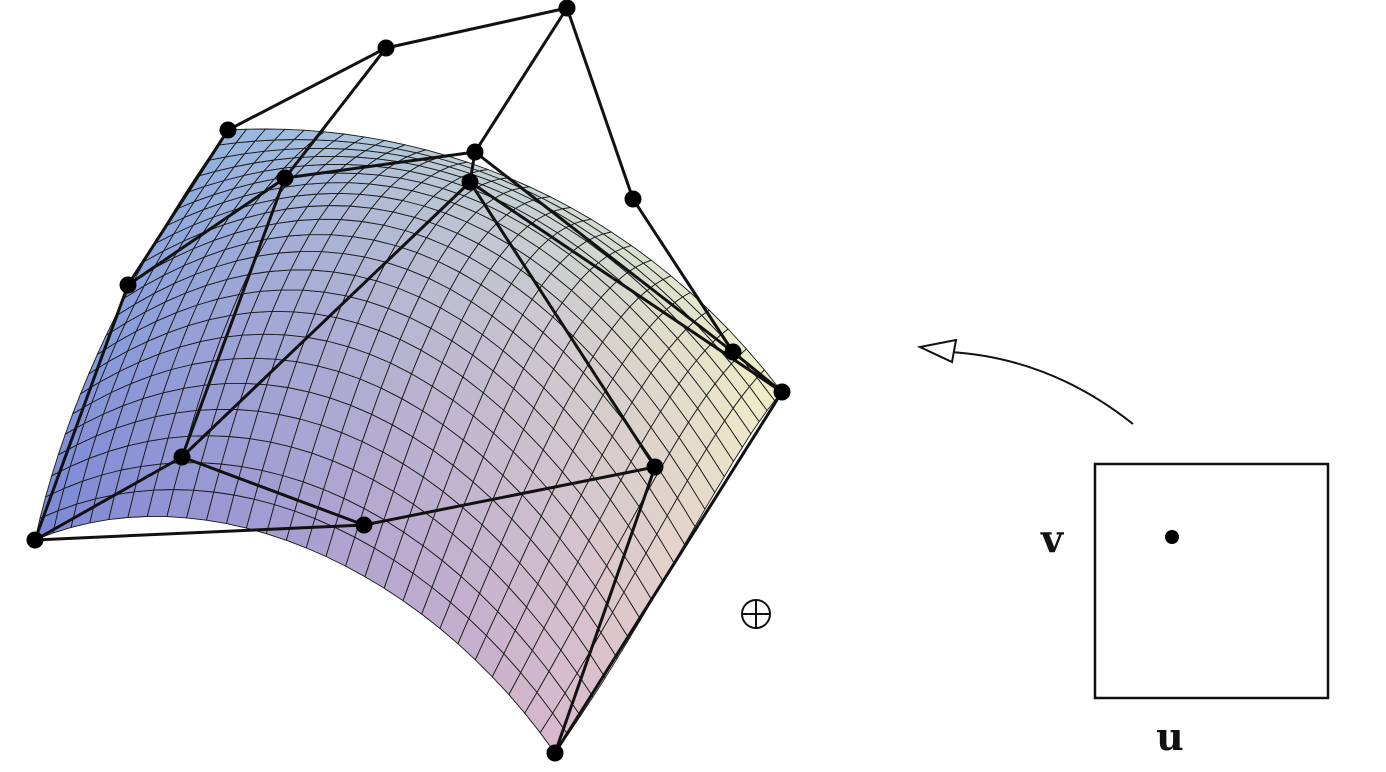 The image size is (1386, 772). Describe the element at coordinates (1025, 381) in the screenshot. I see `curved-arrow-icon` at that location.